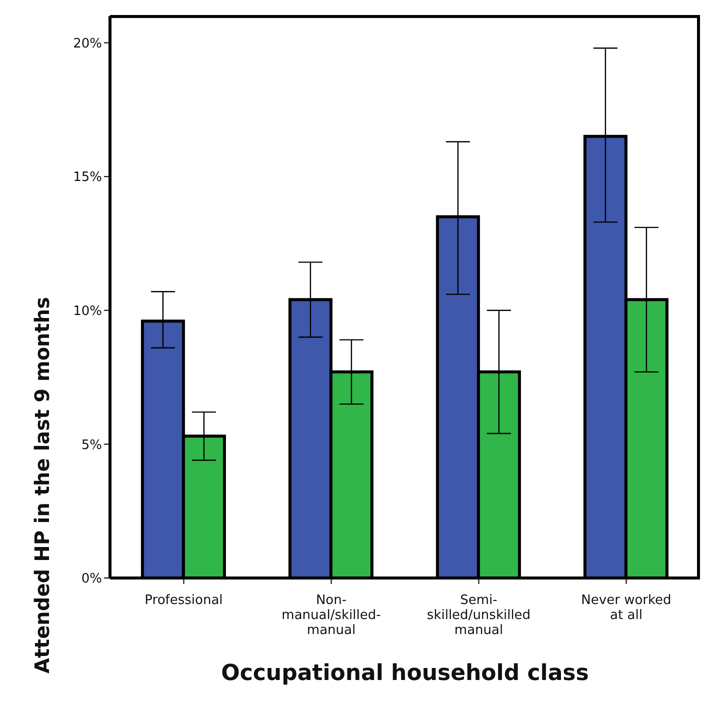  Describe the element at coordinates (91, 445) in the screenshot. I see `y-tick-label: 5%` at that location.